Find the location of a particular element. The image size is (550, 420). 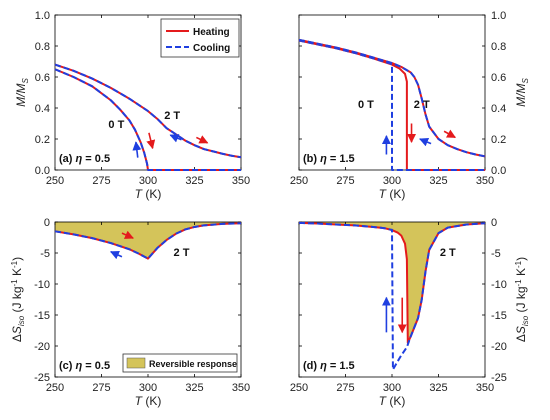

legend: Heating Cooling is located at coordinates (200, 38).